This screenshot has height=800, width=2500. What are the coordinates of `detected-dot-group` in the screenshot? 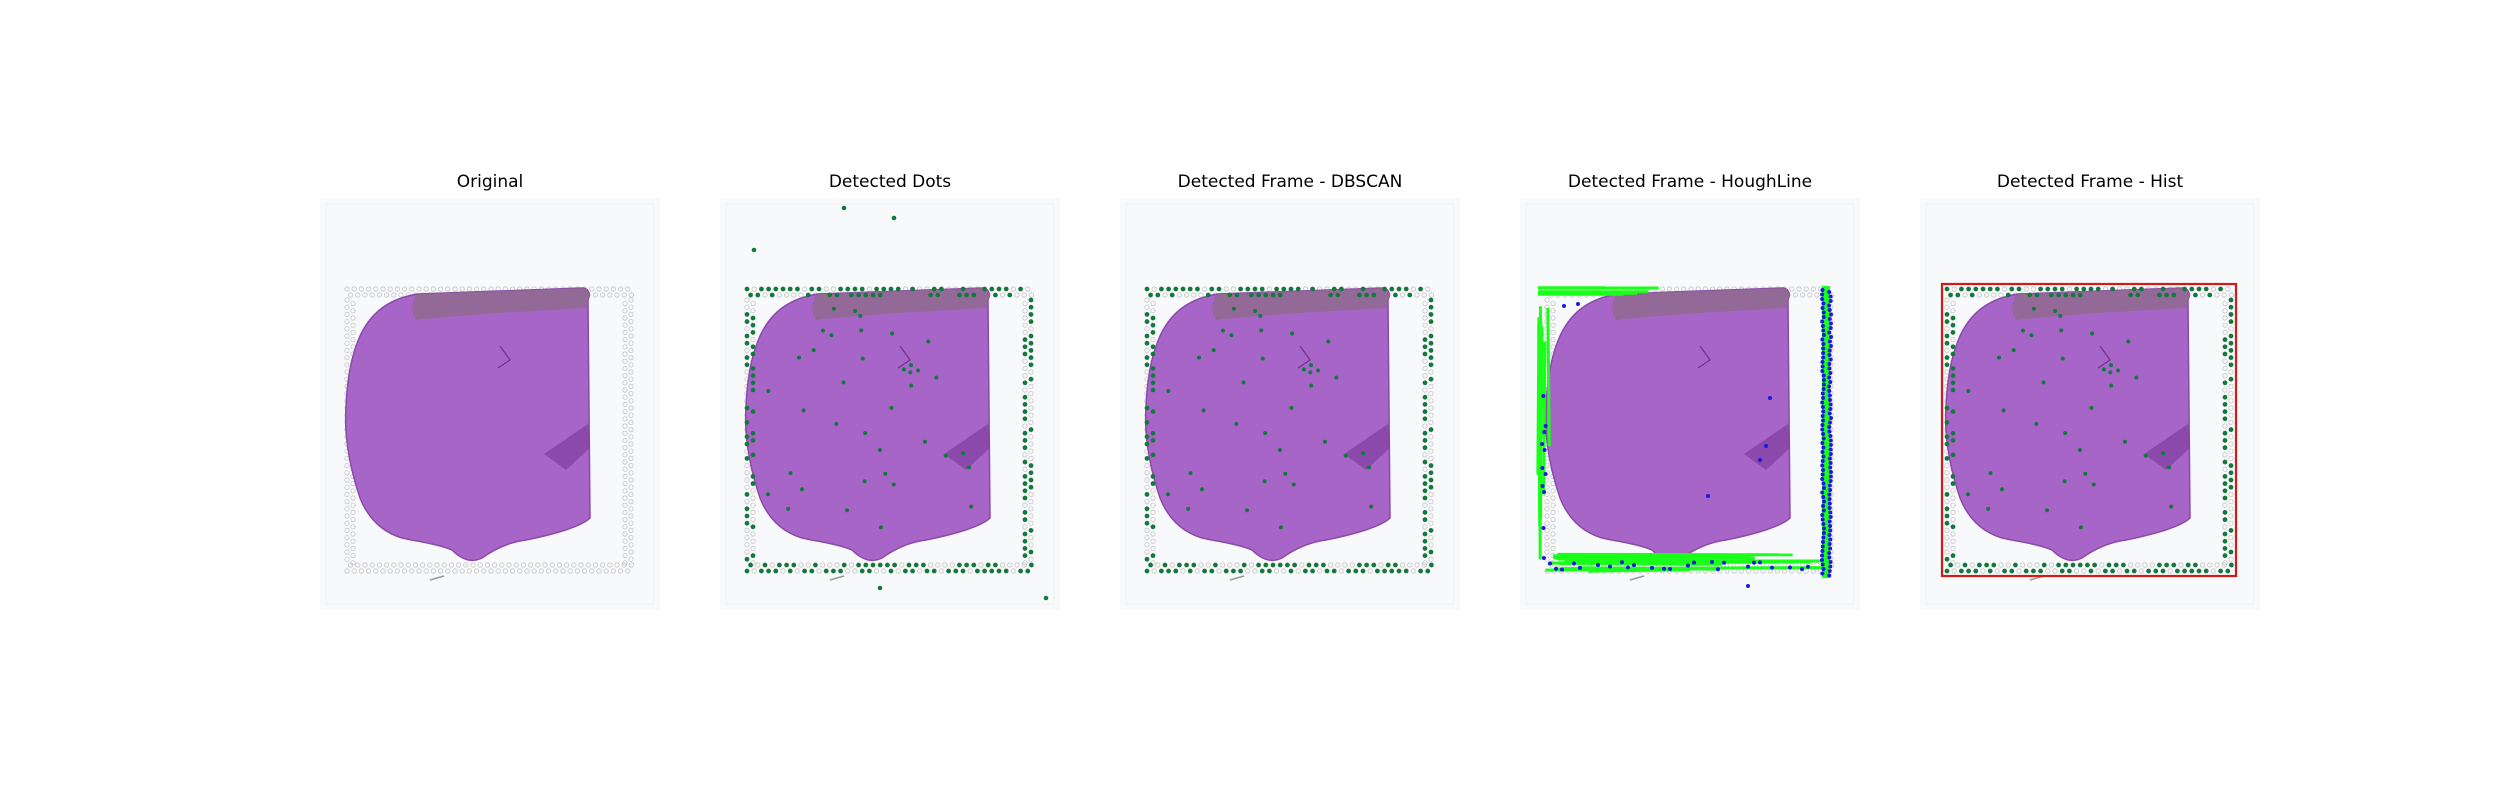 It's located at (2089, 430).